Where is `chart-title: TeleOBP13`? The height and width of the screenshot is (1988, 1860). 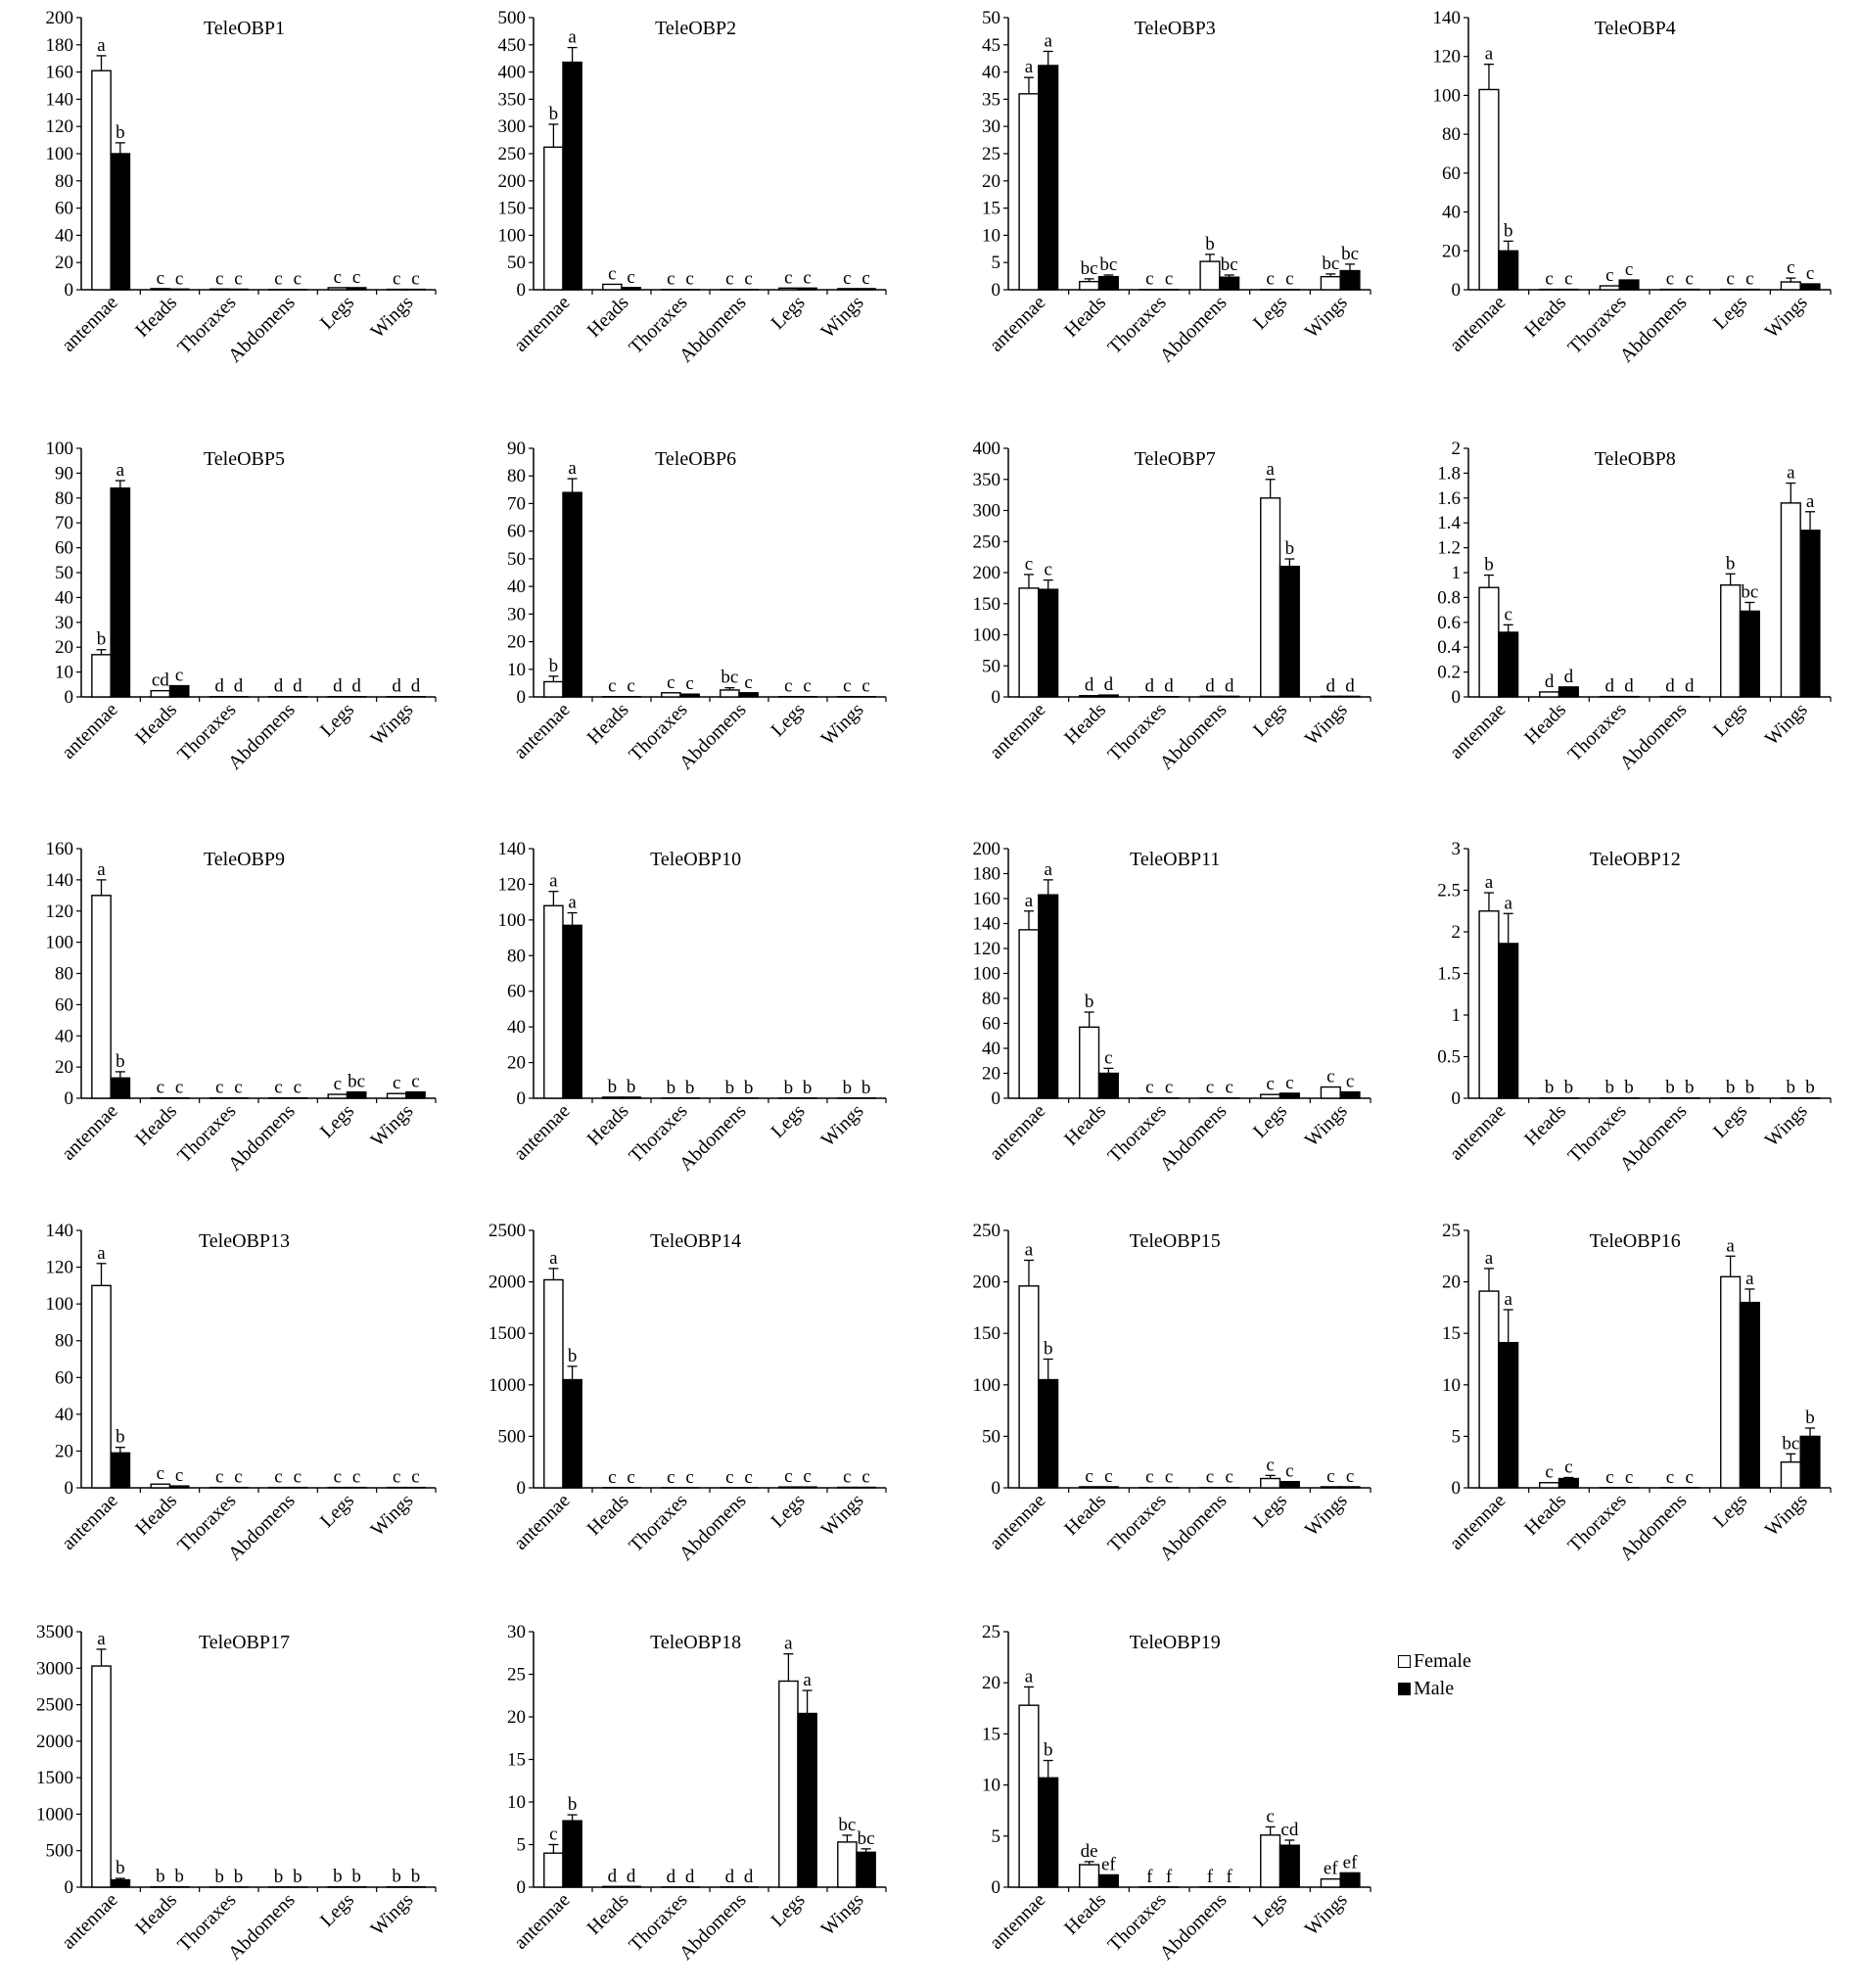 chart-title: TeleOBP13 is located at coordinates (244, 1241).